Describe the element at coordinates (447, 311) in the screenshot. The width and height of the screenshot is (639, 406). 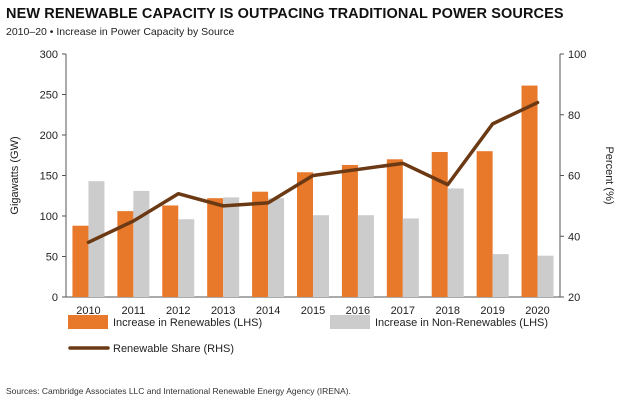
I see `x-tick-label: 2018` at that location.